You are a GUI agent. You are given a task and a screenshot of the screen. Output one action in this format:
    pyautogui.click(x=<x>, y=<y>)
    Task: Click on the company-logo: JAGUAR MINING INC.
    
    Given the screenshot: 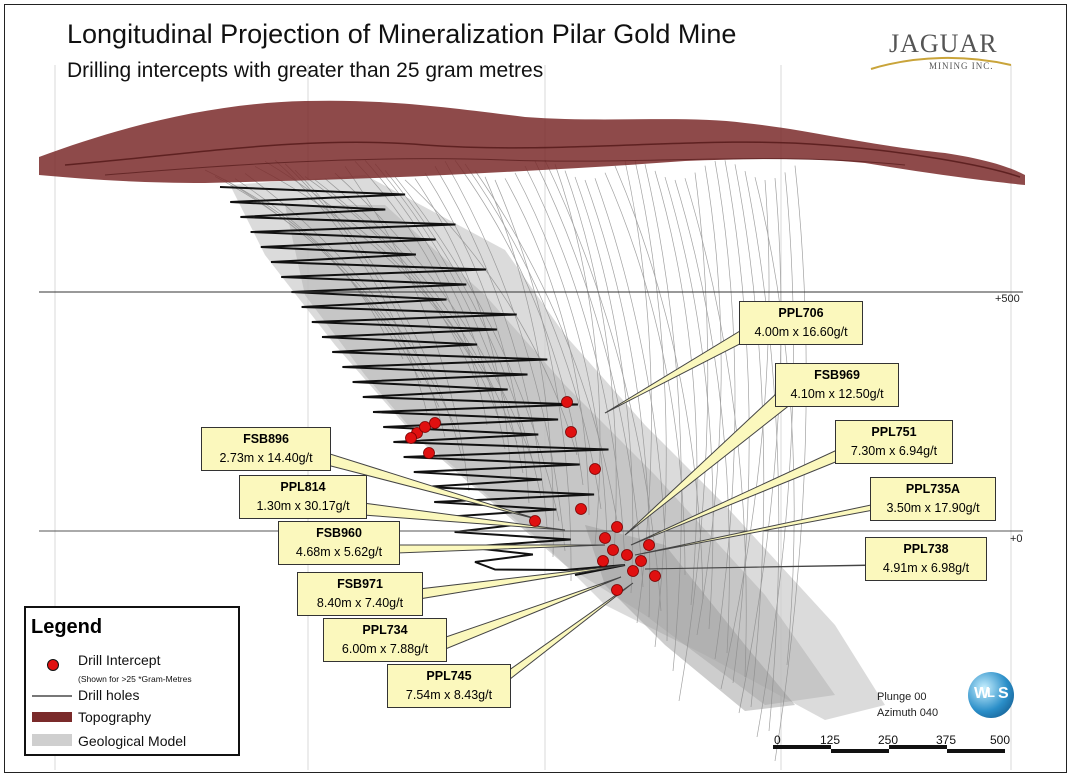 What is the action you would take?
    pyautogui.click(x=941, y=53)
    